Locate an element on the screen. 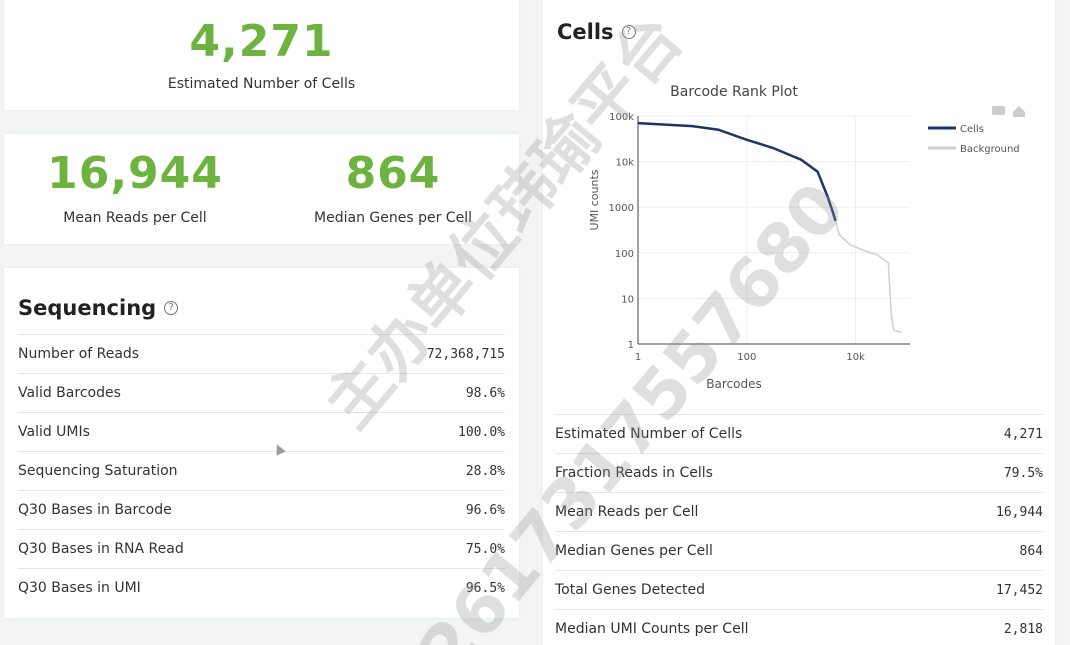 This screenshot has height=645, width=1070. cells-help-icon: ? is located at coordinates (628, 32).